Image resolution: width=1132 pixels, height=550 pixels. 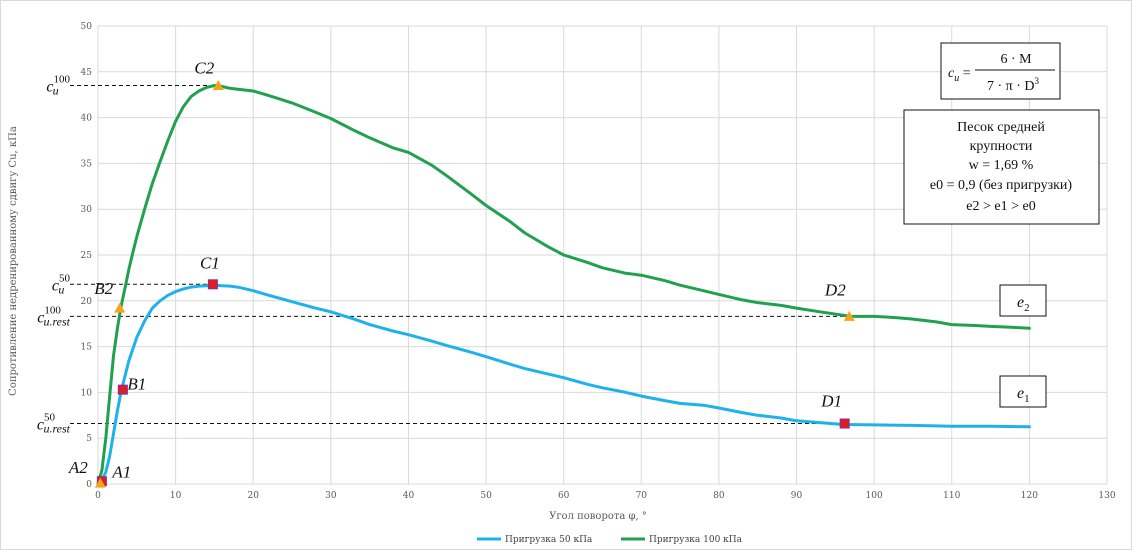 What do you see at coordinates (78, 467) in the screenshot?
I see `marker-label-A2: A2` at bounding box center [78, 467].